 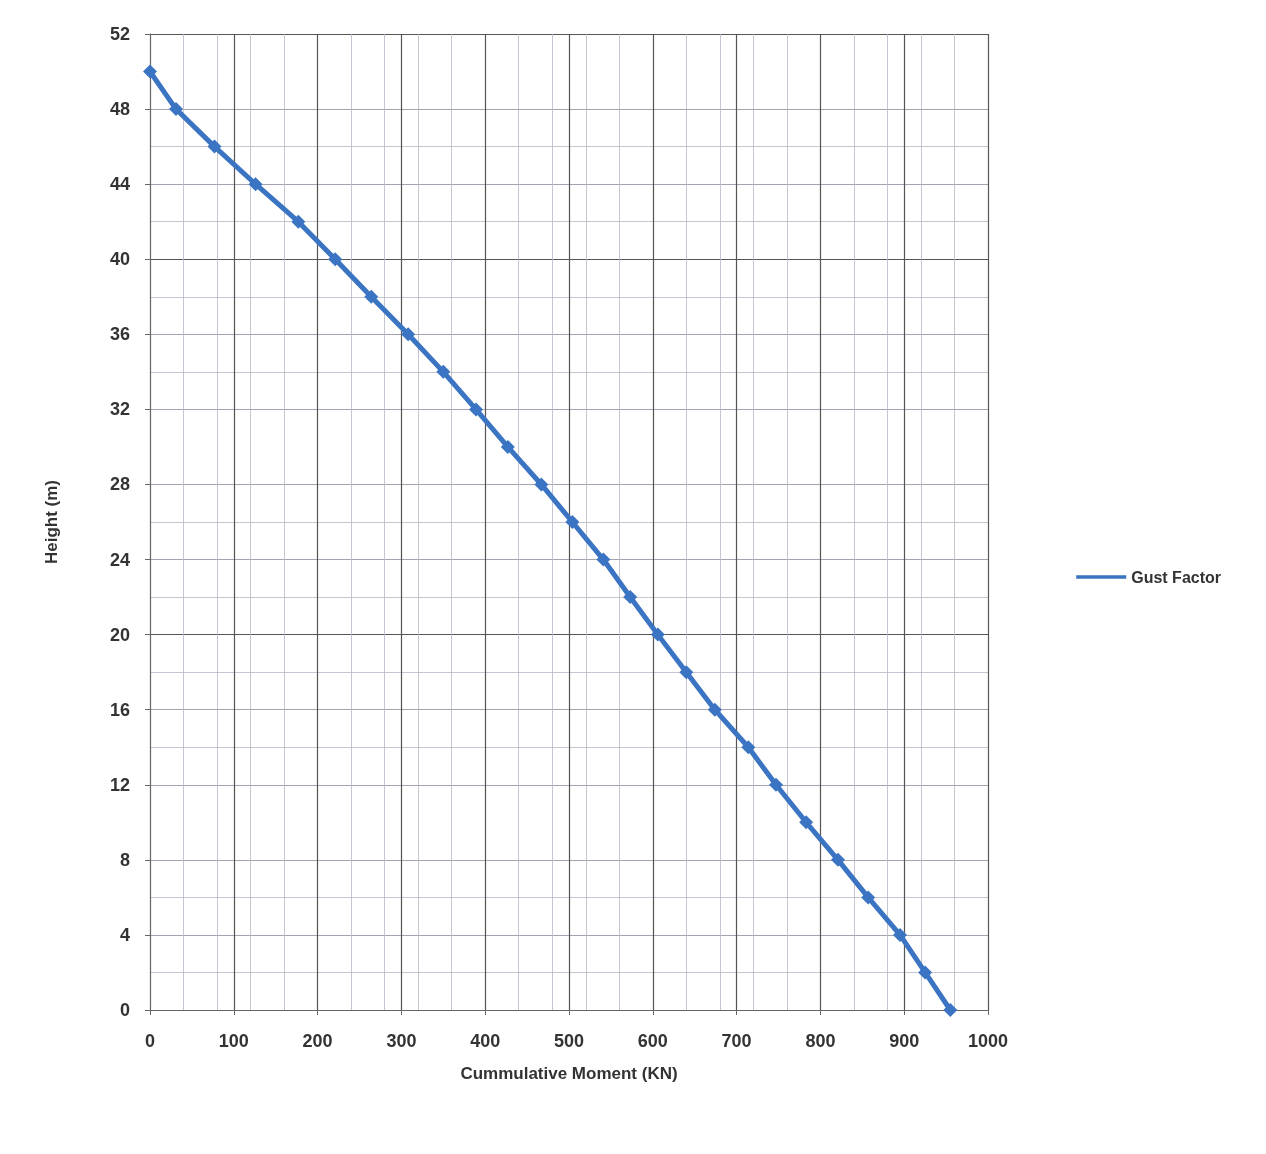 I want to click on y-axis-title: Height (m), so click(x=51, y=522).